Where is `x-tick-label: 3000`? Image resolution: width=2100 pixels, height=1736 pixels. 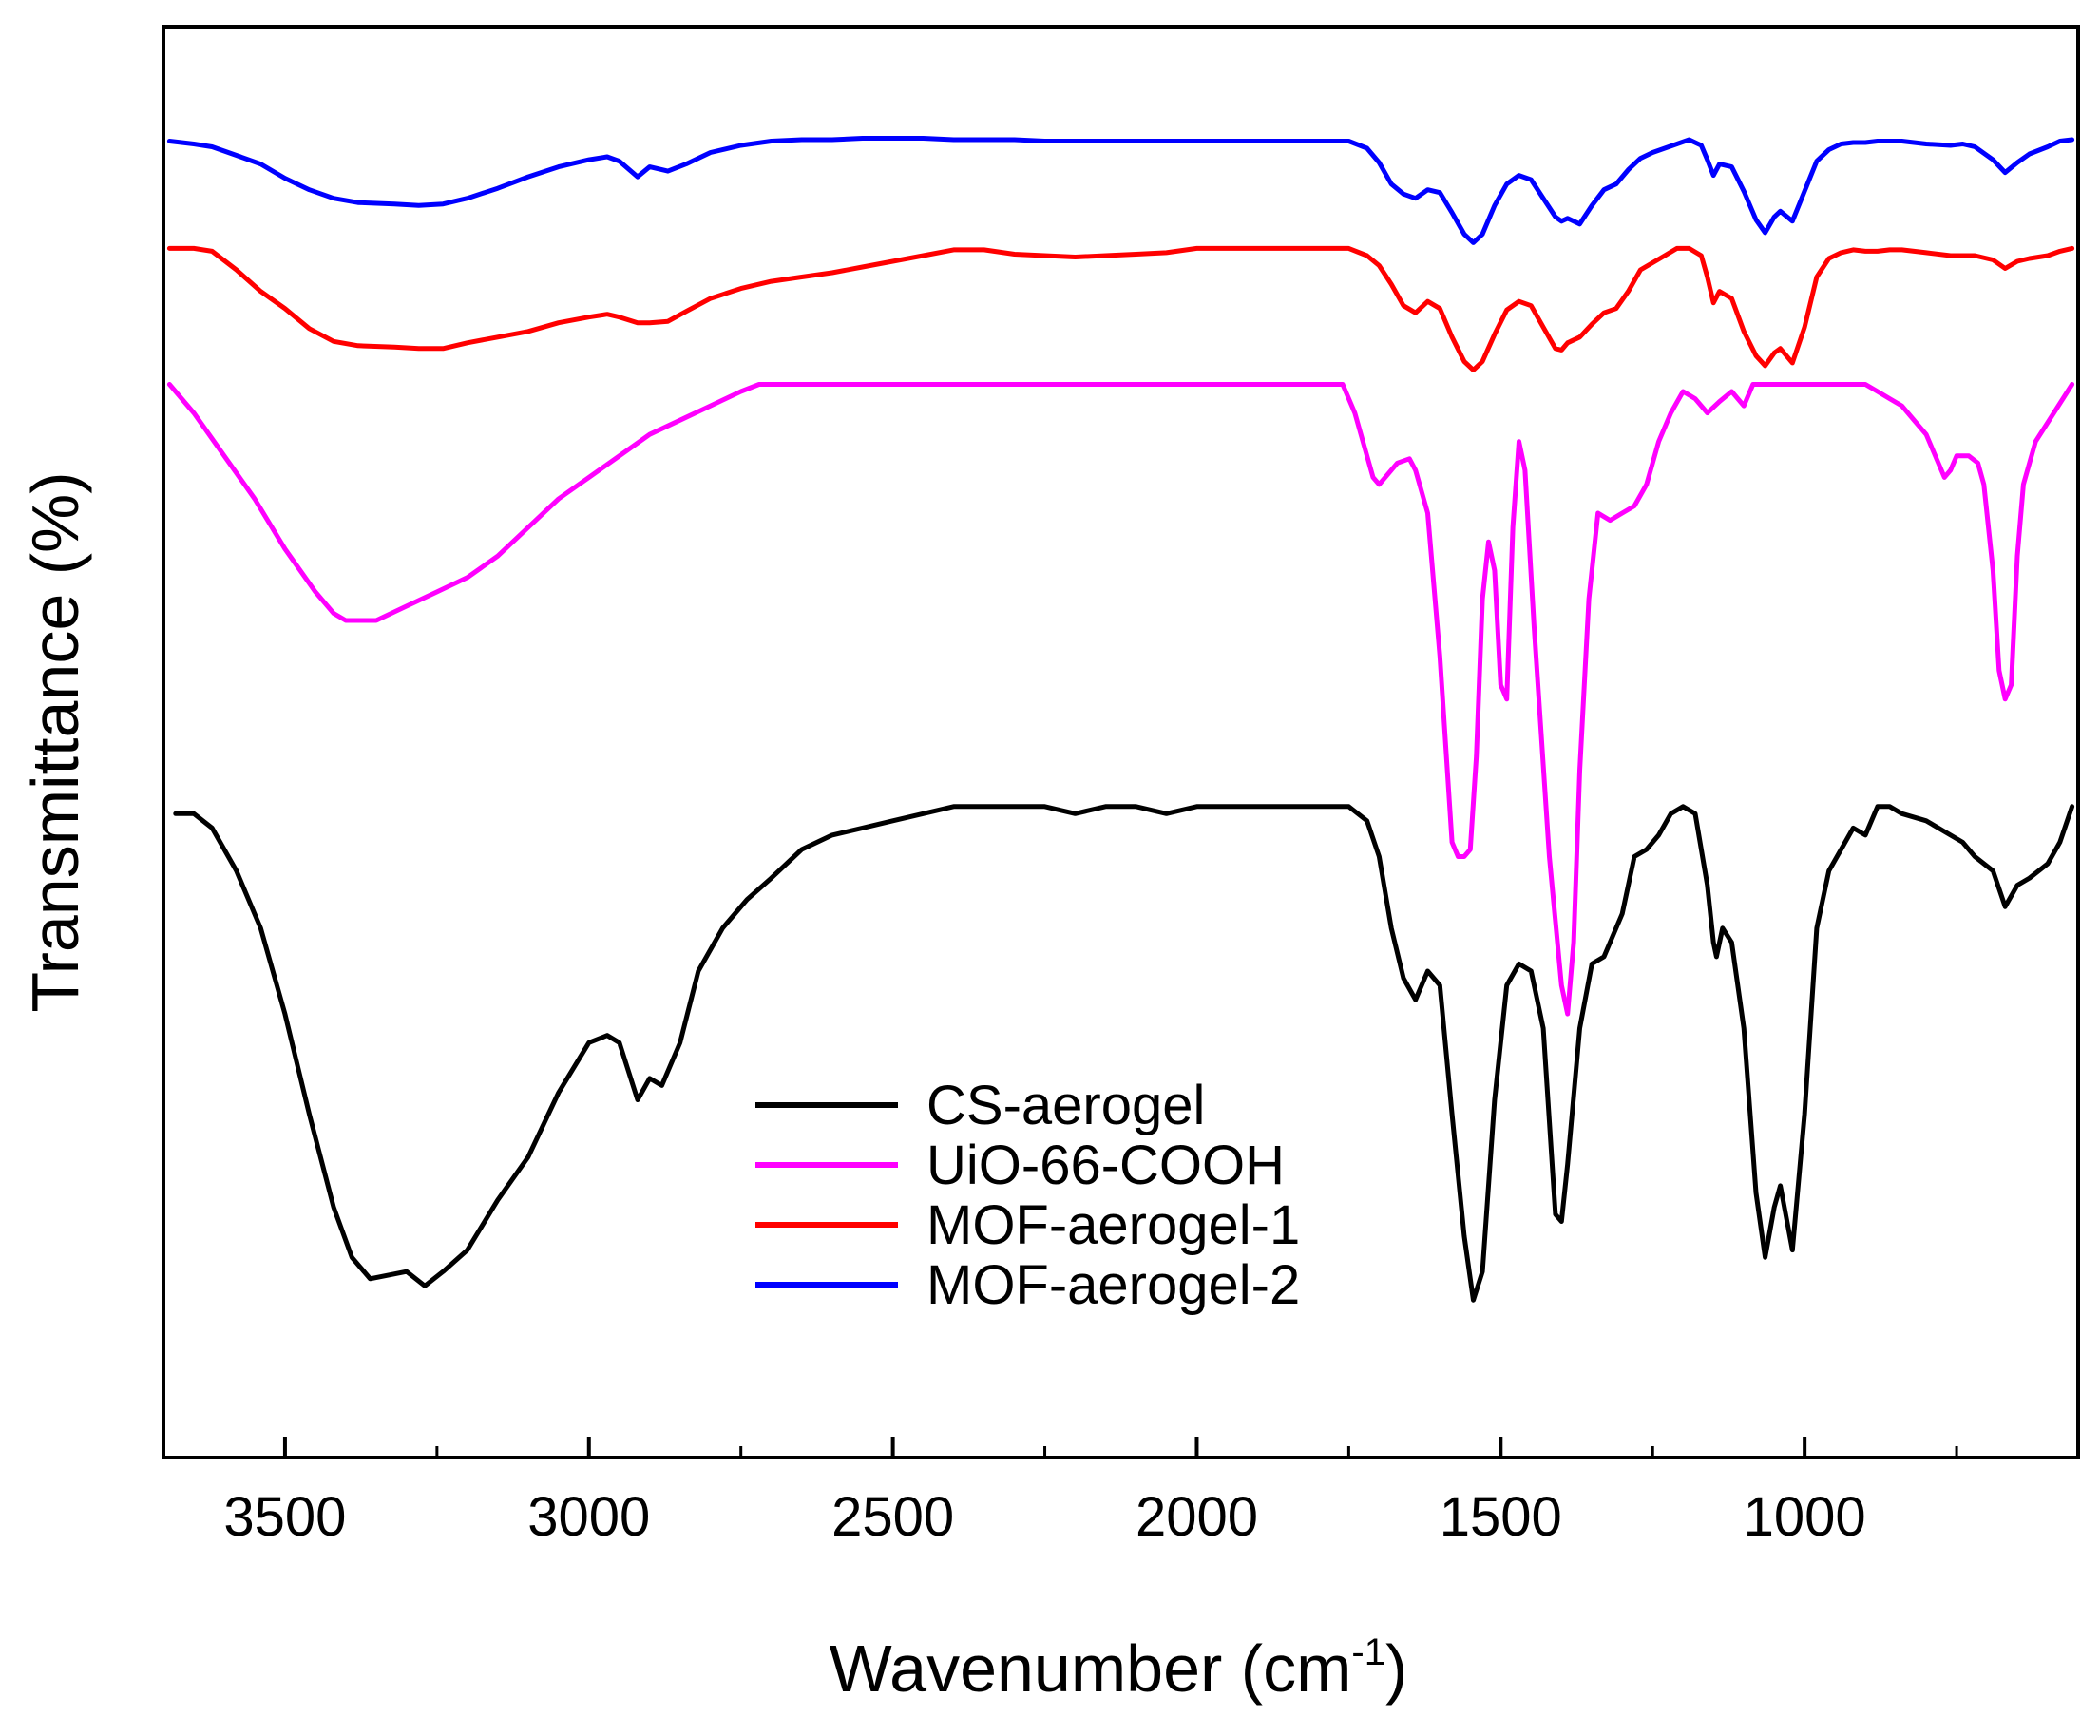 x-tick-label: 3000 is located at coordinates (588, 1517).